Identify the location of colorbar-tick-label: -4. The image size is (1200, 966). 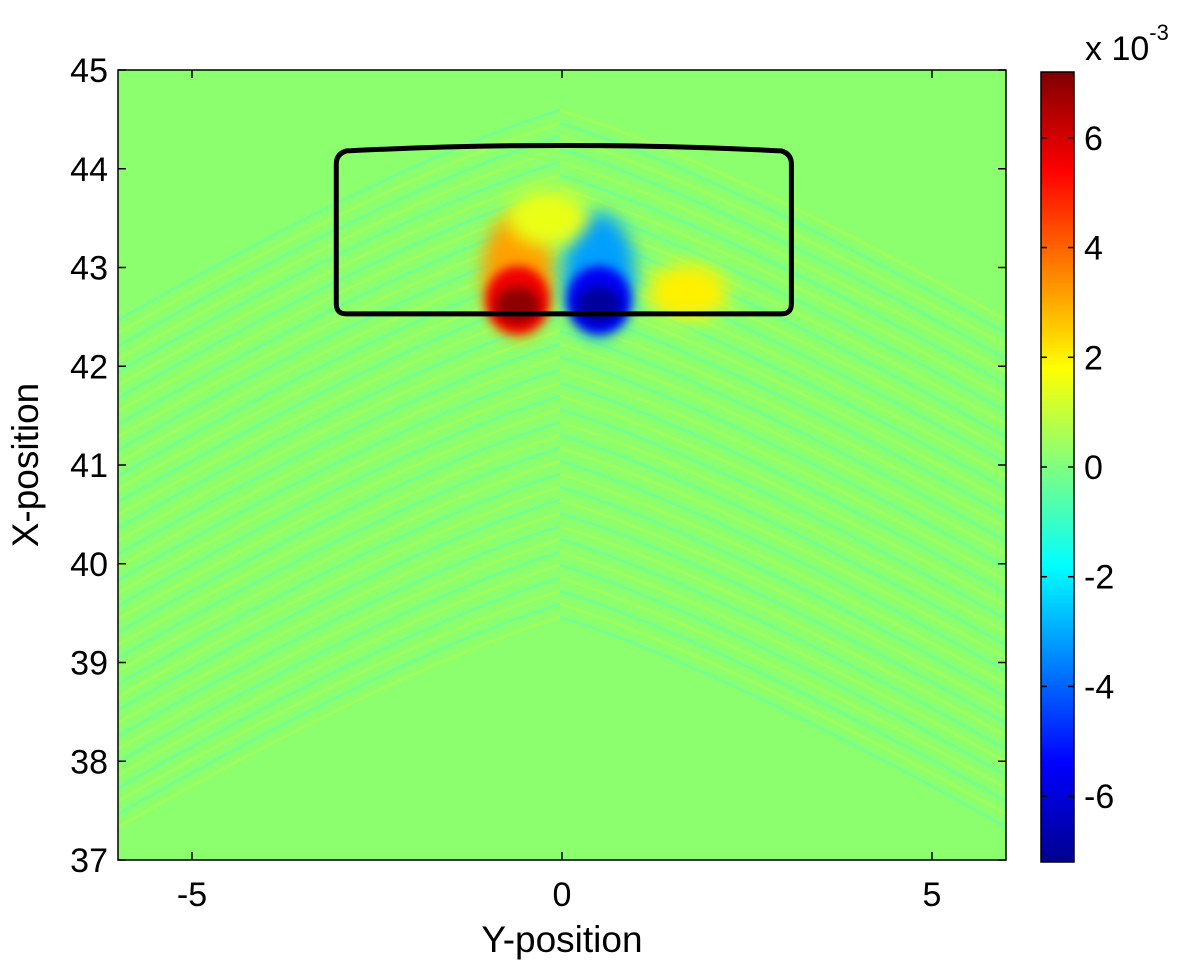
(1099, 687).